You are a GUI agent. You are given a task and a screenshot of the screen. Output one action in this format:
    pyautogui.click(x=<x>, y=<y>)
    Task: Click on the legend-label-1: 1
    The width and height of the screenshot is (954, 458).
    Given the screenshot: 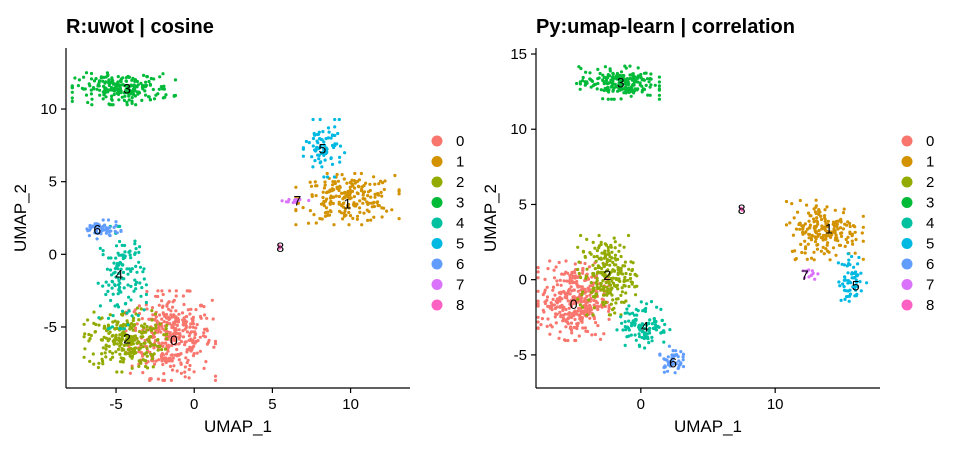 What is the action you would take?
    pyautogui.click(x=930, y=162)
    